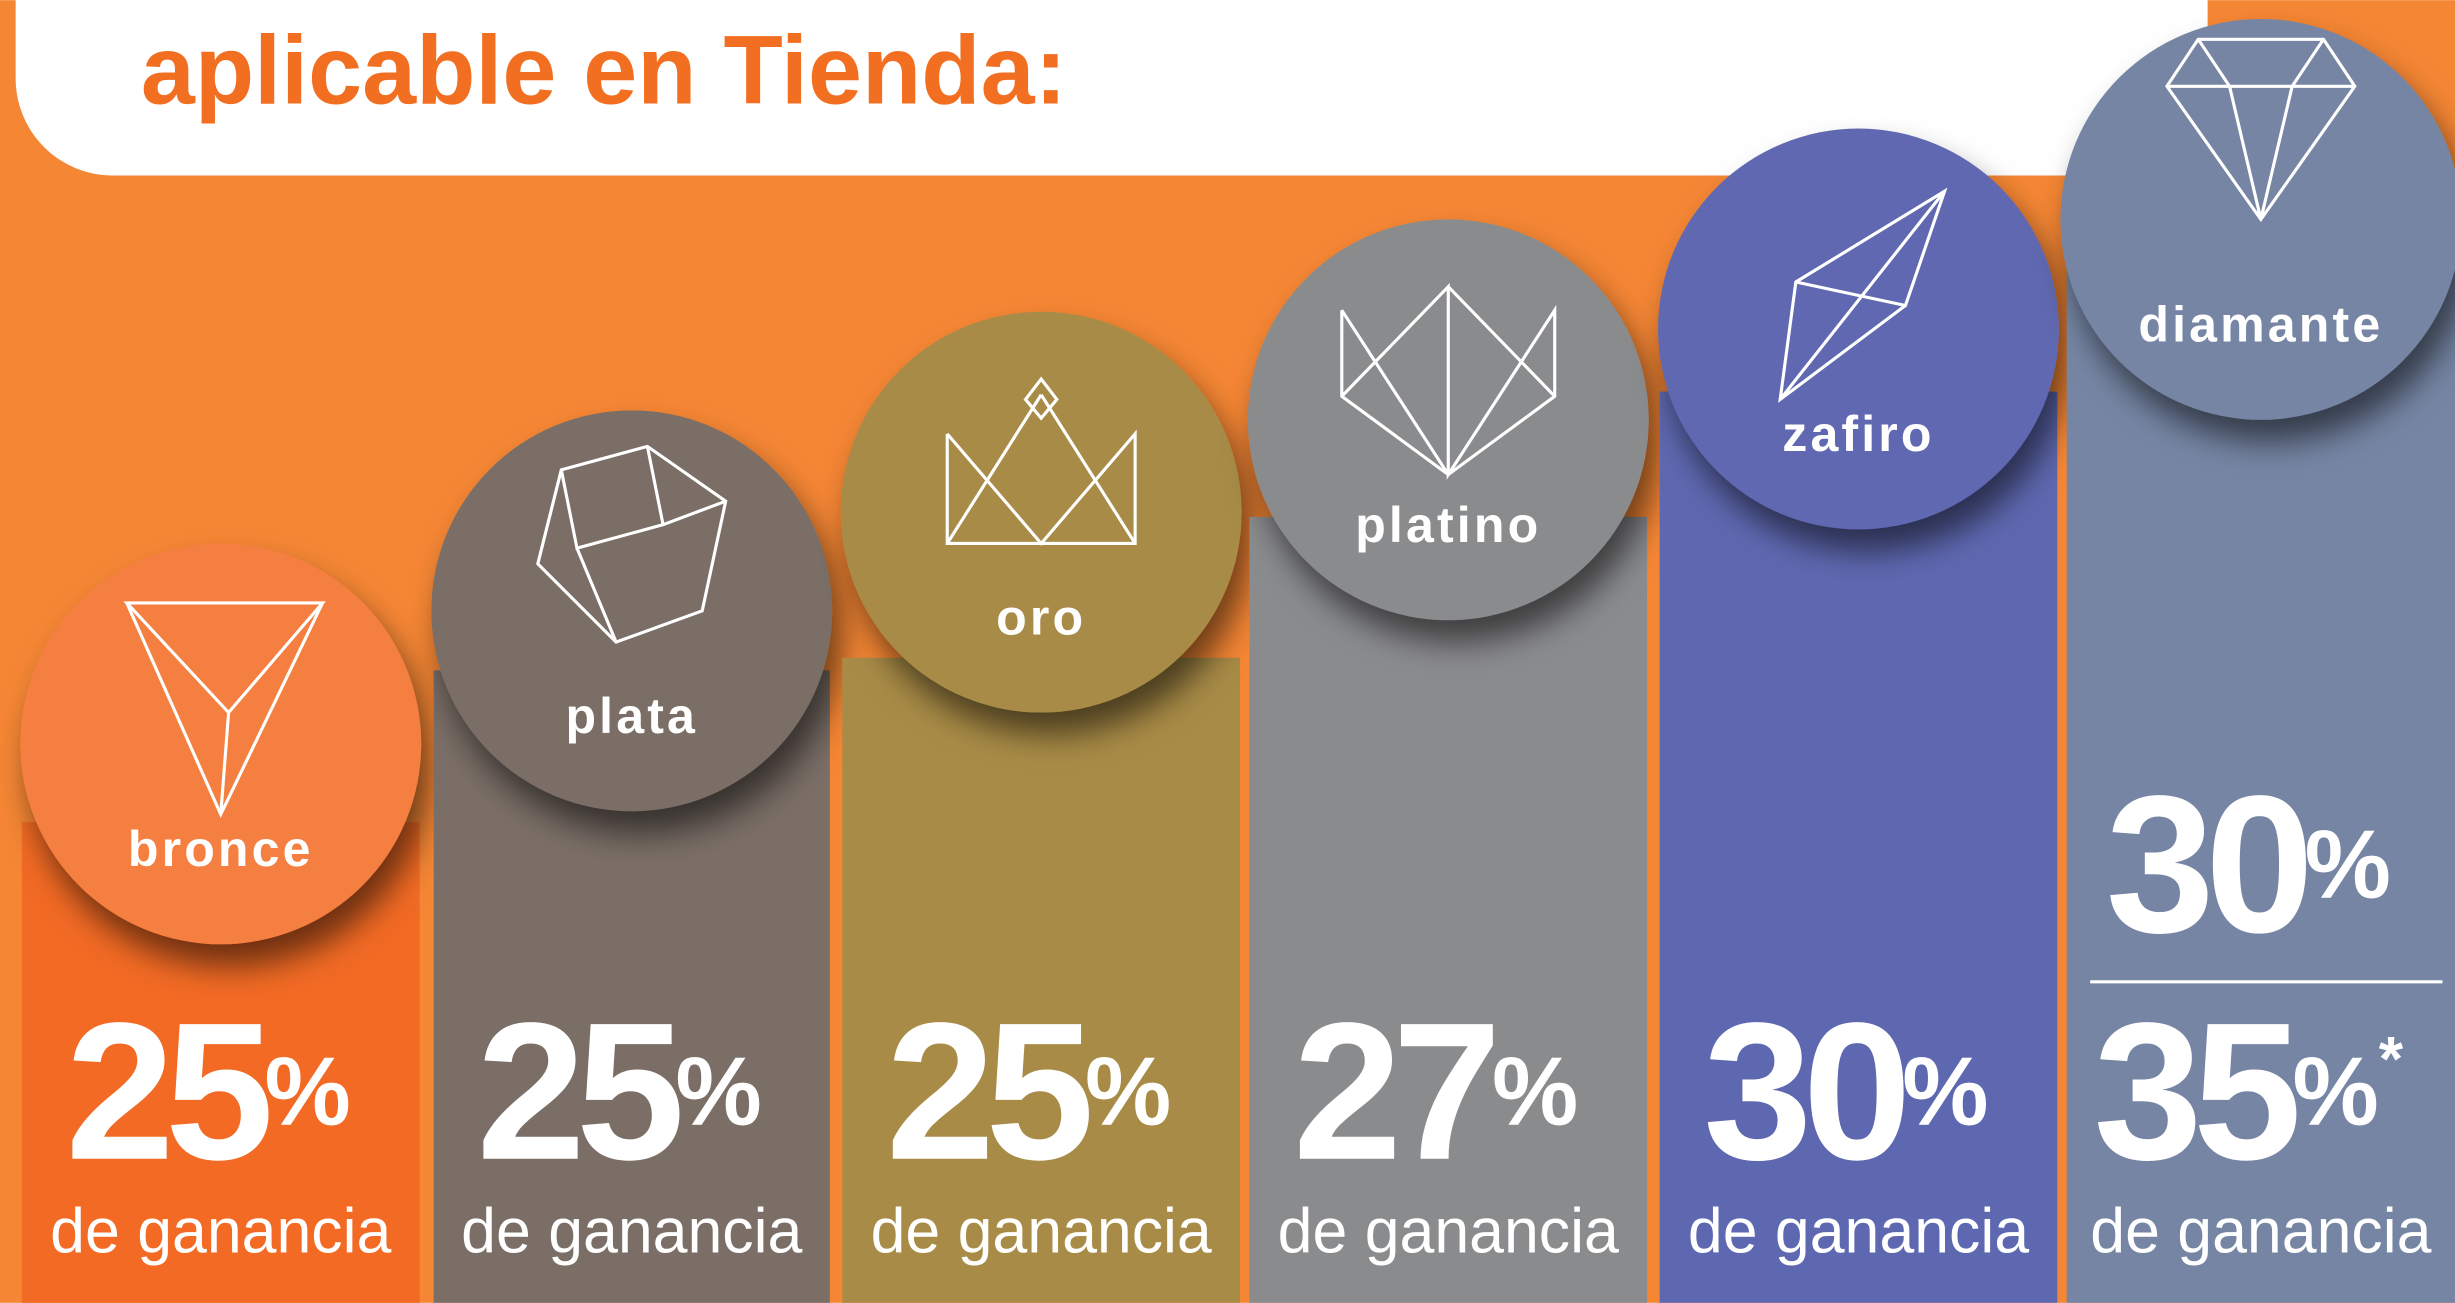 Image resolution: width=2455 pixels, height=1303 pixels. Describe the element at coordinates (1393, 1092) in the screenshot. I see `percent-value: 27` at that location.